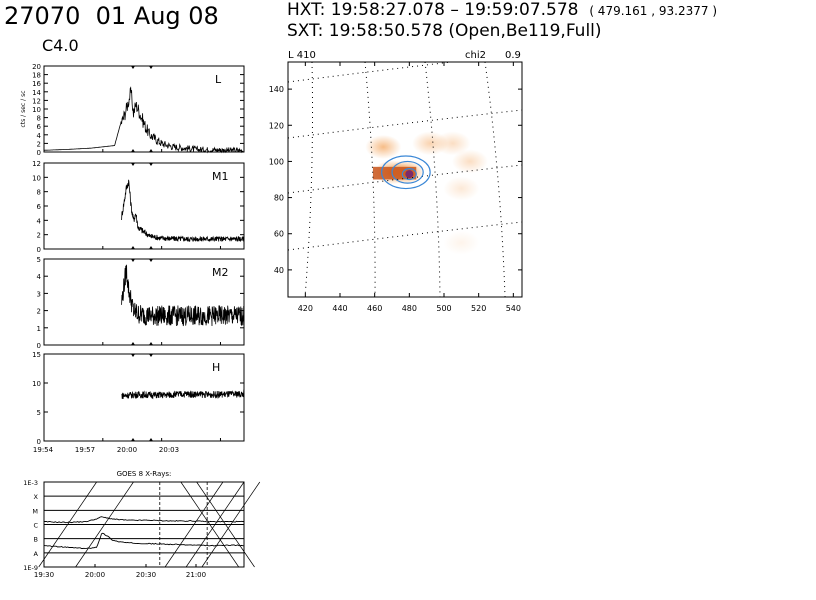  I want to click on flare-header: 27070 01 Aug 08, so click(111, 16).